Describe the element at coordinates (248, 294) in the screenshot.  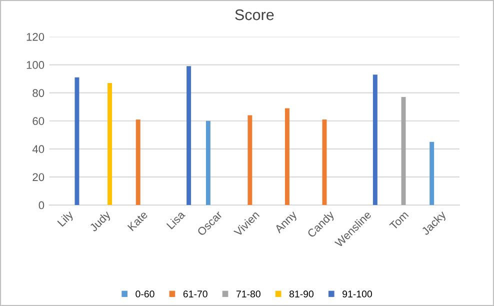
I see `legend-label: 71-80` at that location.